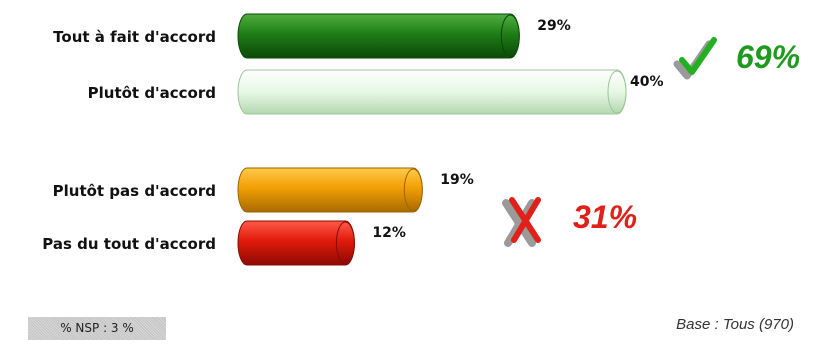 This screenshot has width=814, height=344. What do you see at coordinates (330, 190) in the screenshot?
I see `bar-plutot-pas-d-accord` at bounding box center [330, 190].